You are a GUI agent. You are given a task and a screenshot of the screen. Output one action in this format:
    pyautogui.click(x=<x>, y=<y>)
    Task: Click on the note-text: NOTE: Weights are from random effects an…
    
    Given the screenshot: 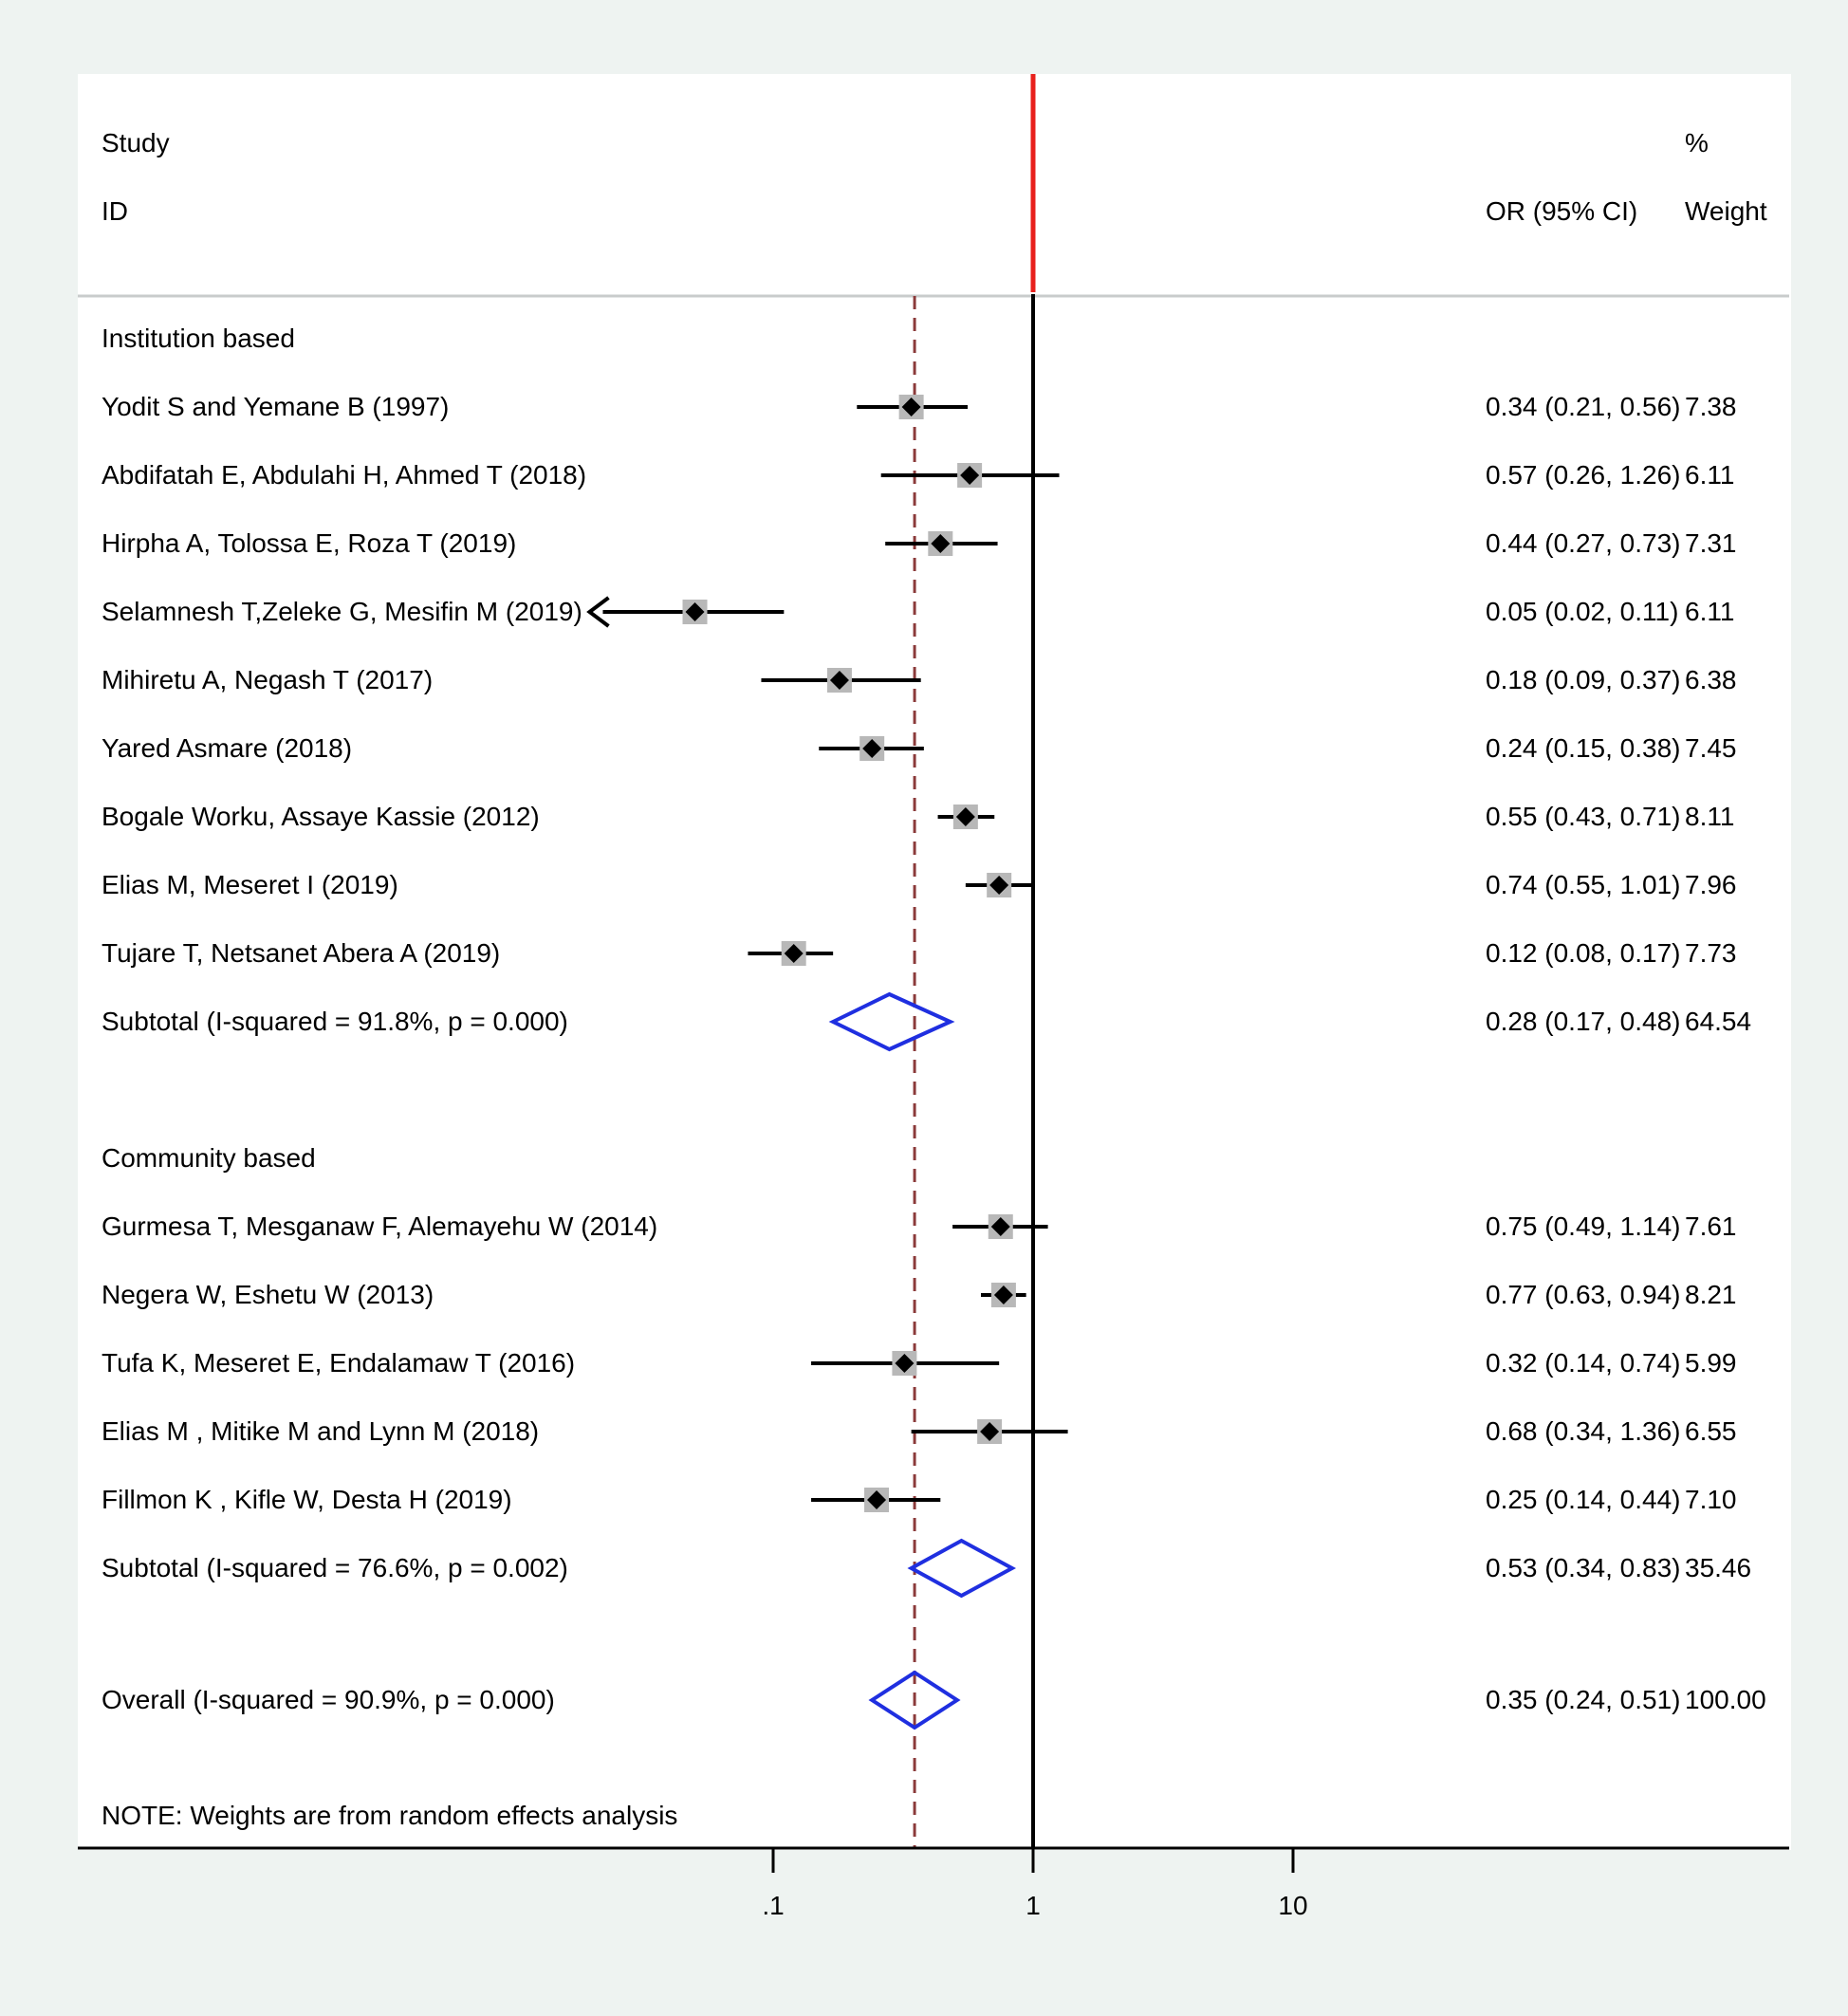 What is the action you would take?
    pyautogui.click(x=390, y=1815)
    